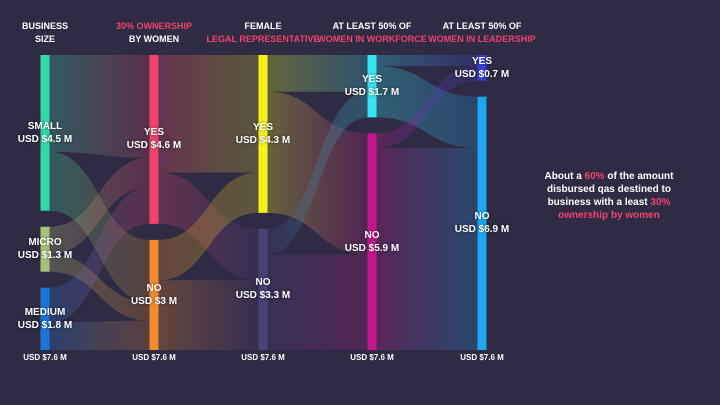 This screenshot has width=720, height=405. What do you see at coordinates (208, 315) in the screenshot?
I see `flow-own_no-to-legal_no` at bounding box center [208, 315].